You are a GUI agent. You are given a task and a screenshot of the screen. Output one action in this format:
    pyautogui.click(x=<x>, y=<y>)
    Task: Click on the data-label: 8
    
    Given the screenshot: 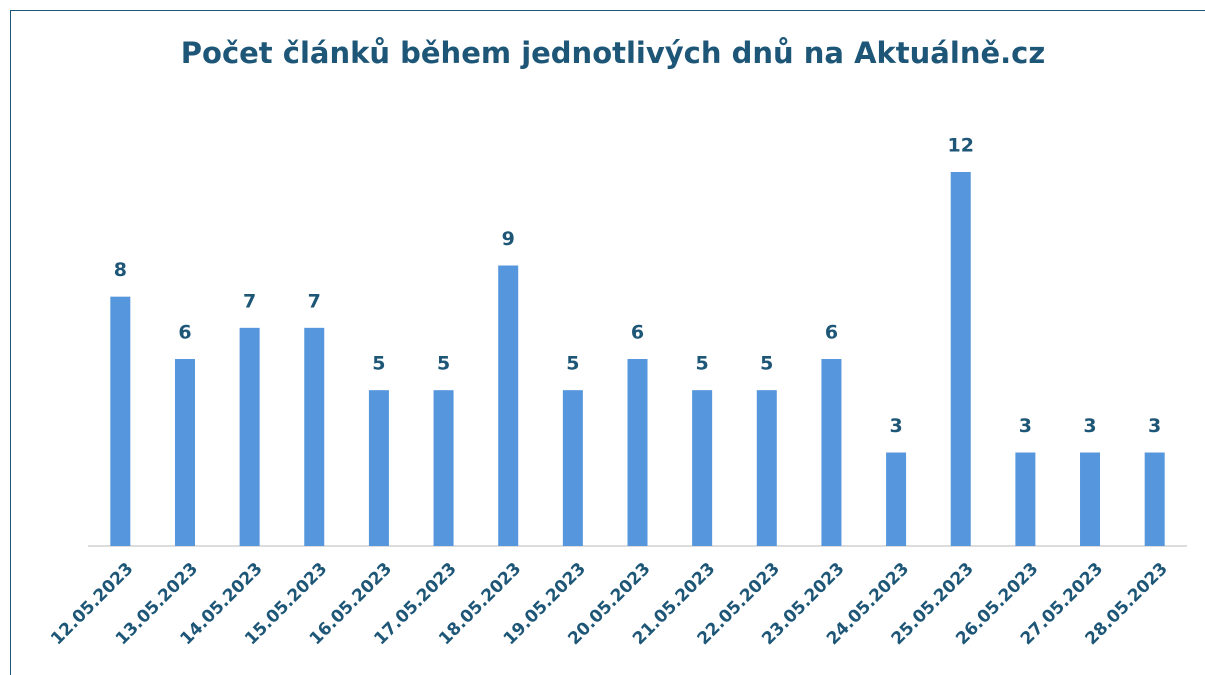 What is the action you would take?
    pyautogui.click(x=120, y=270)
    